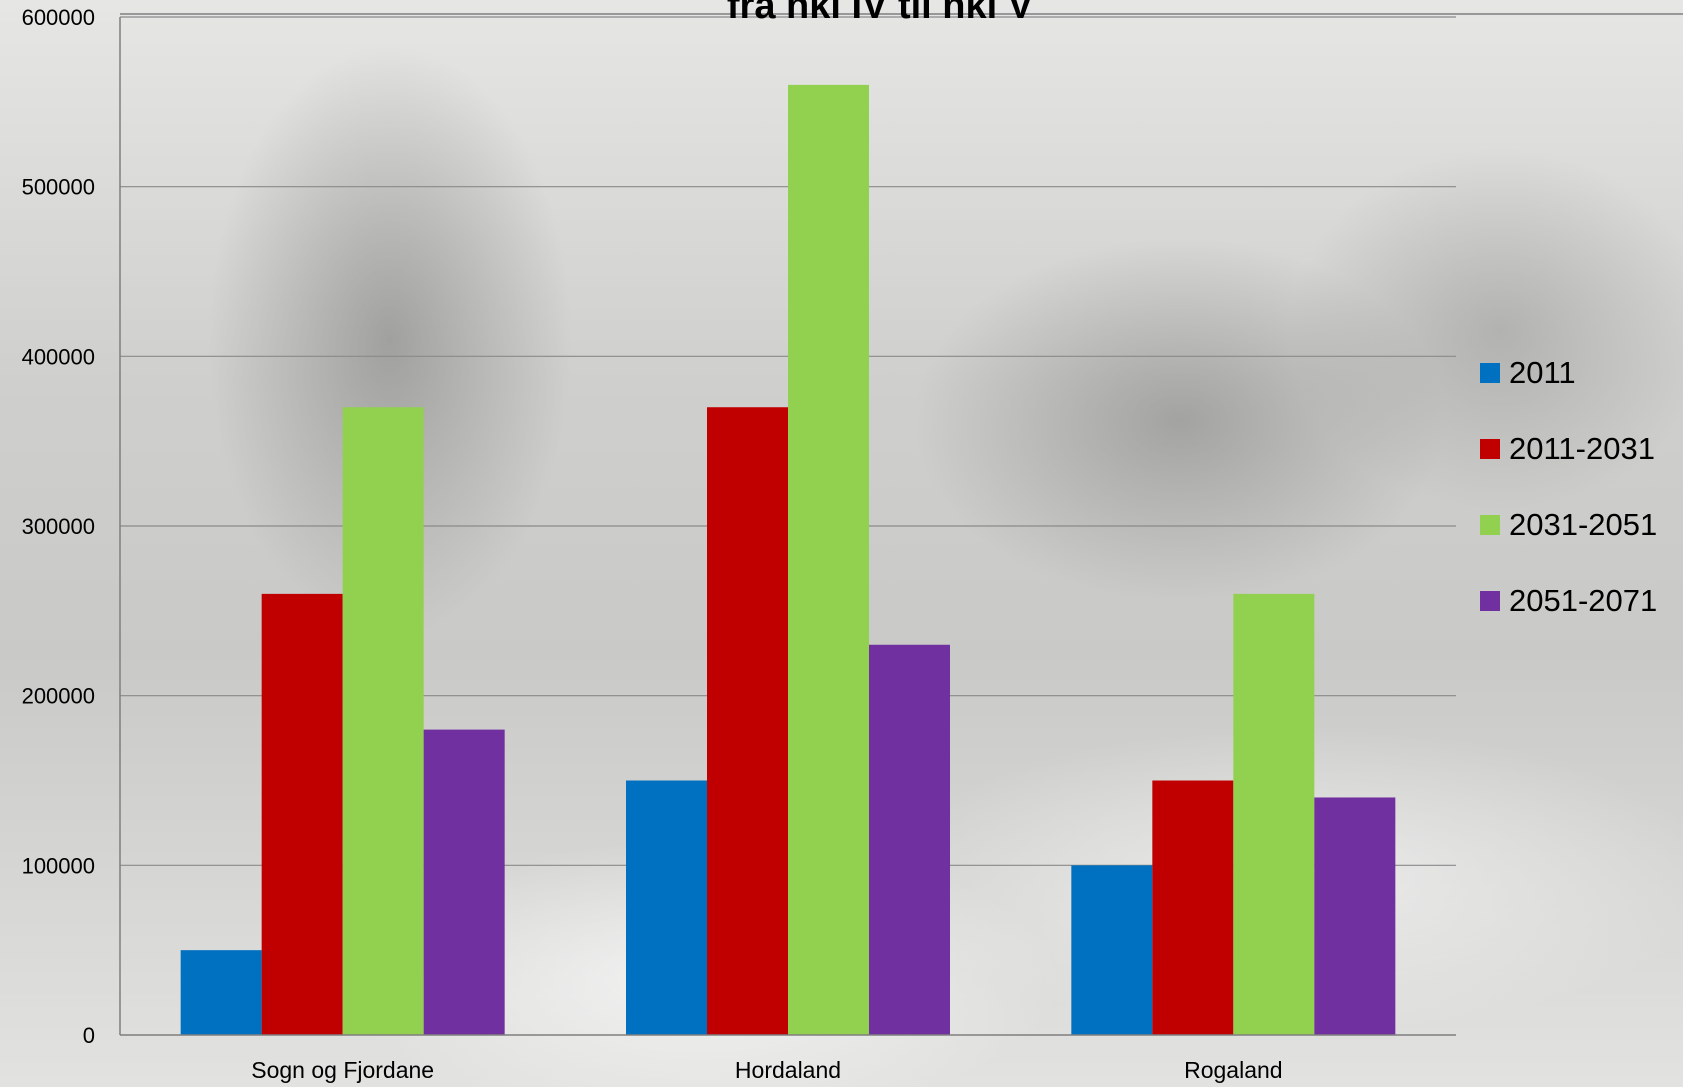 This screenshot has width=1683, height=1087. I want to click on bar-rogaland-2051-2071, so click(1355, 916).